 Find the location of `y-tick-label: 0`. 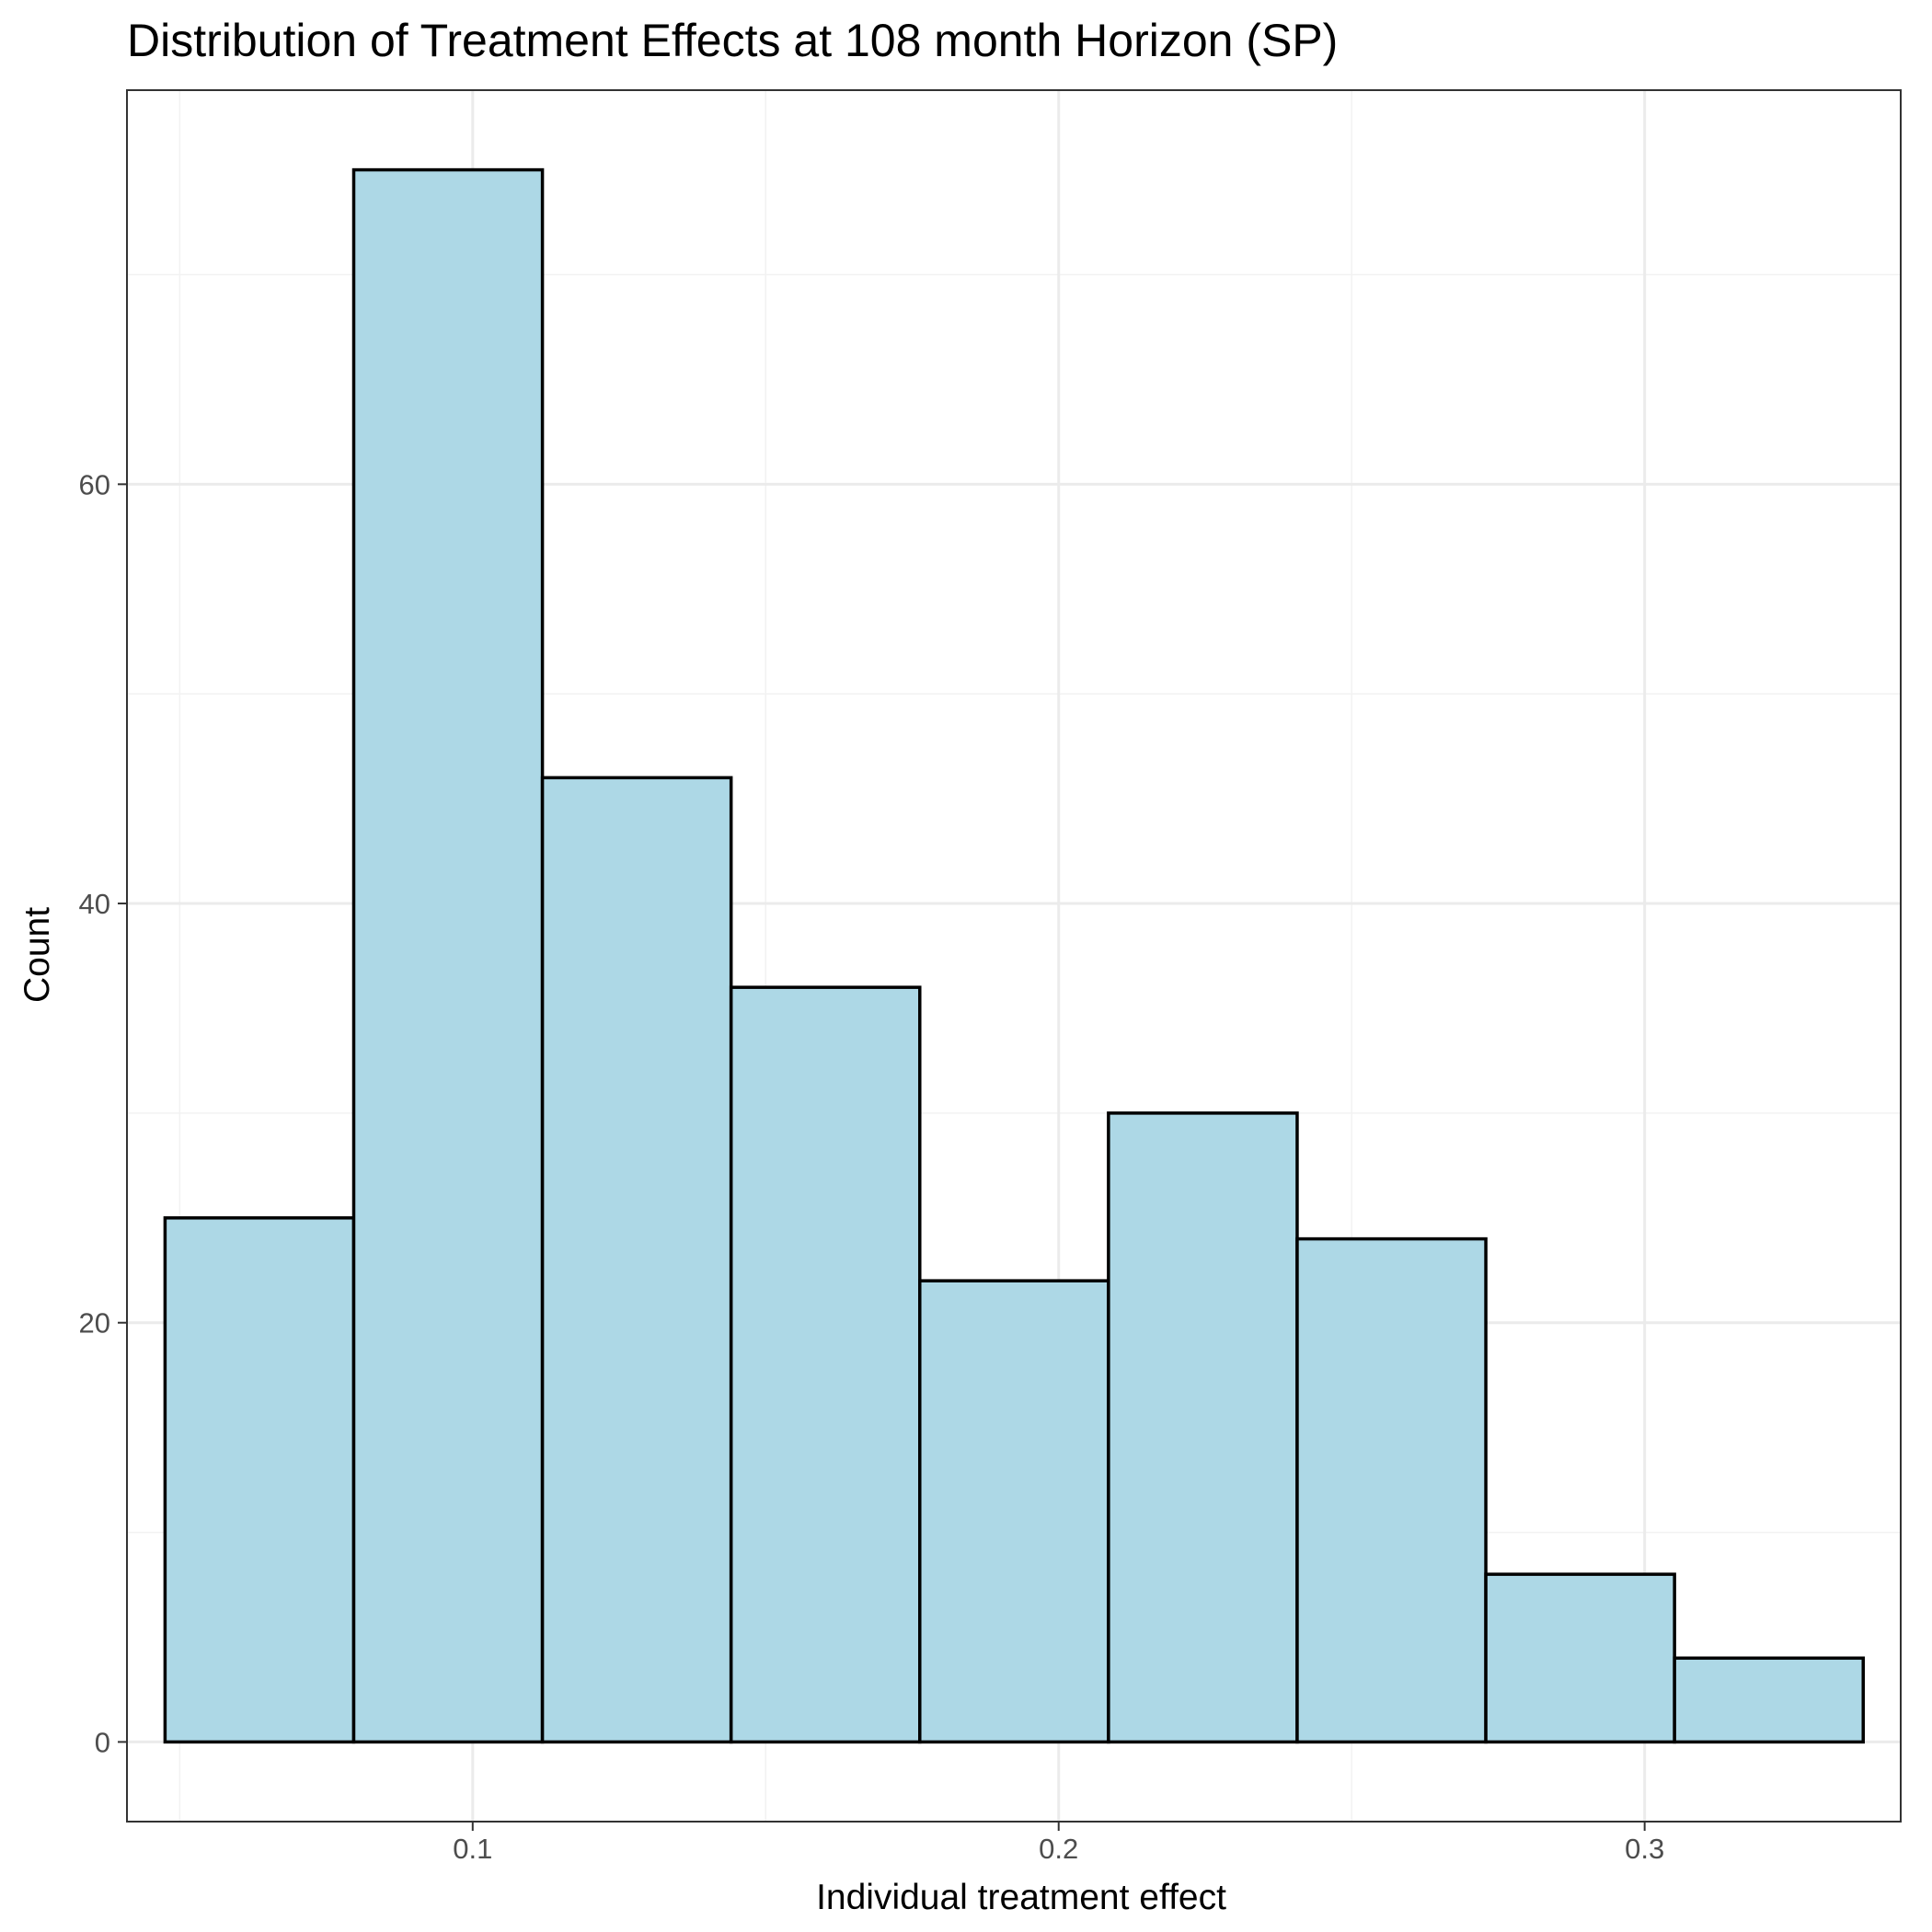

y-tick-label: 0 is located at coordinates (102, 1742).